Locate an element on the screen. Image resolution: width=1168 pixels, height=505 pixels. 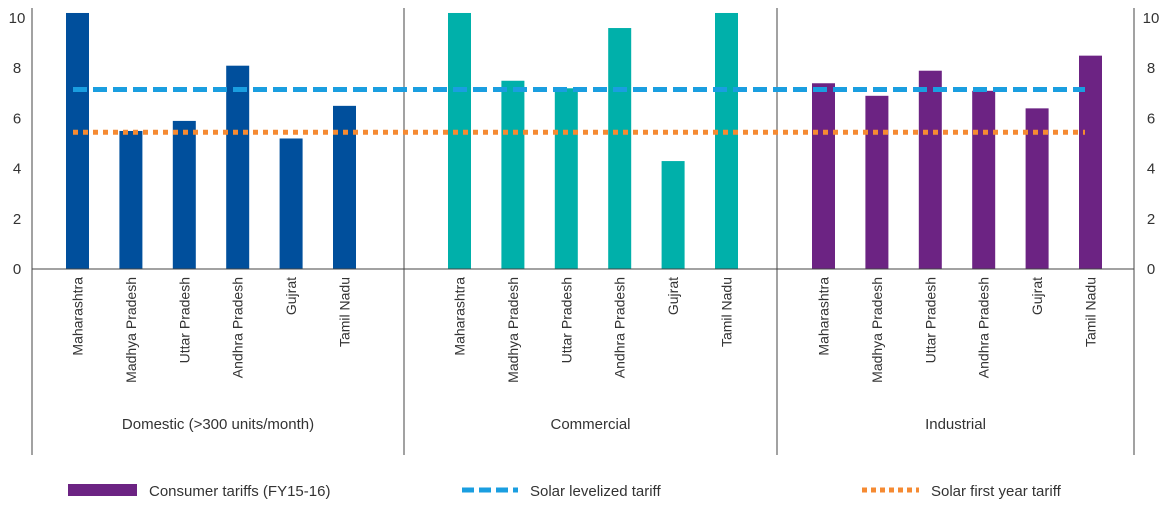
legend-label: Solar levelized tariff is located at coordinates (595, 491).